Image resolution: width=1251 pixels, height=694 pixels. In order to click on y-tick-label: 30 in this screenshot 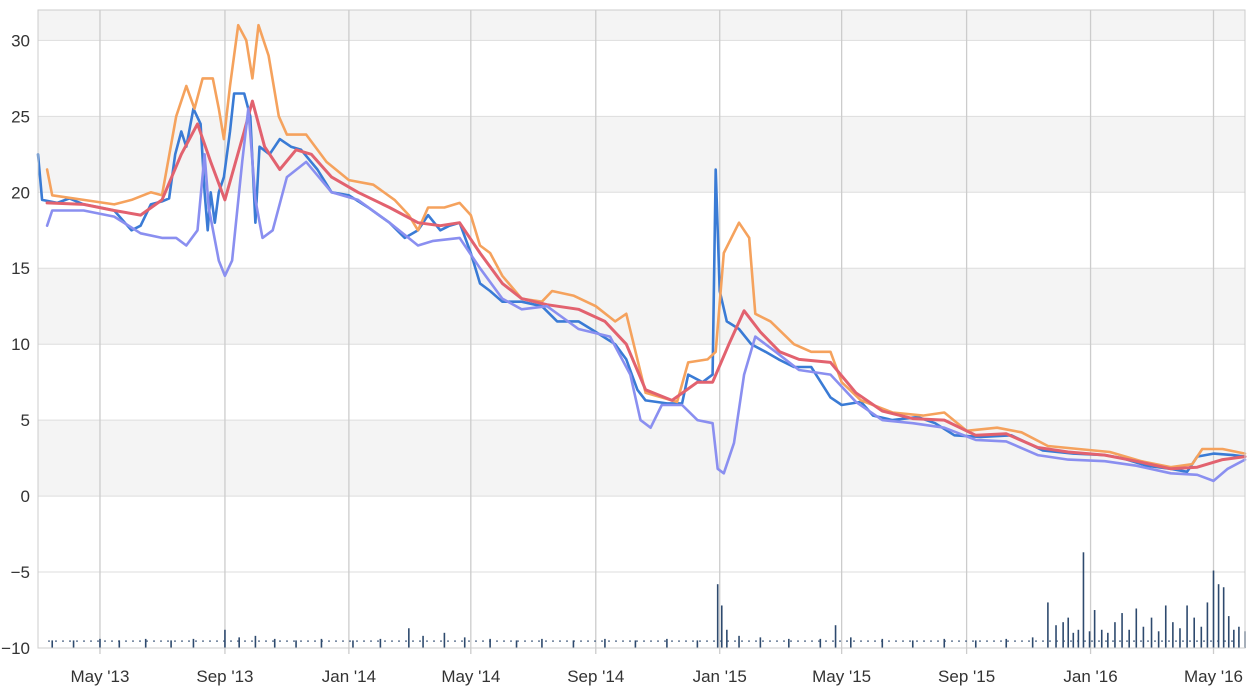, I will do `click(20, 40)`.